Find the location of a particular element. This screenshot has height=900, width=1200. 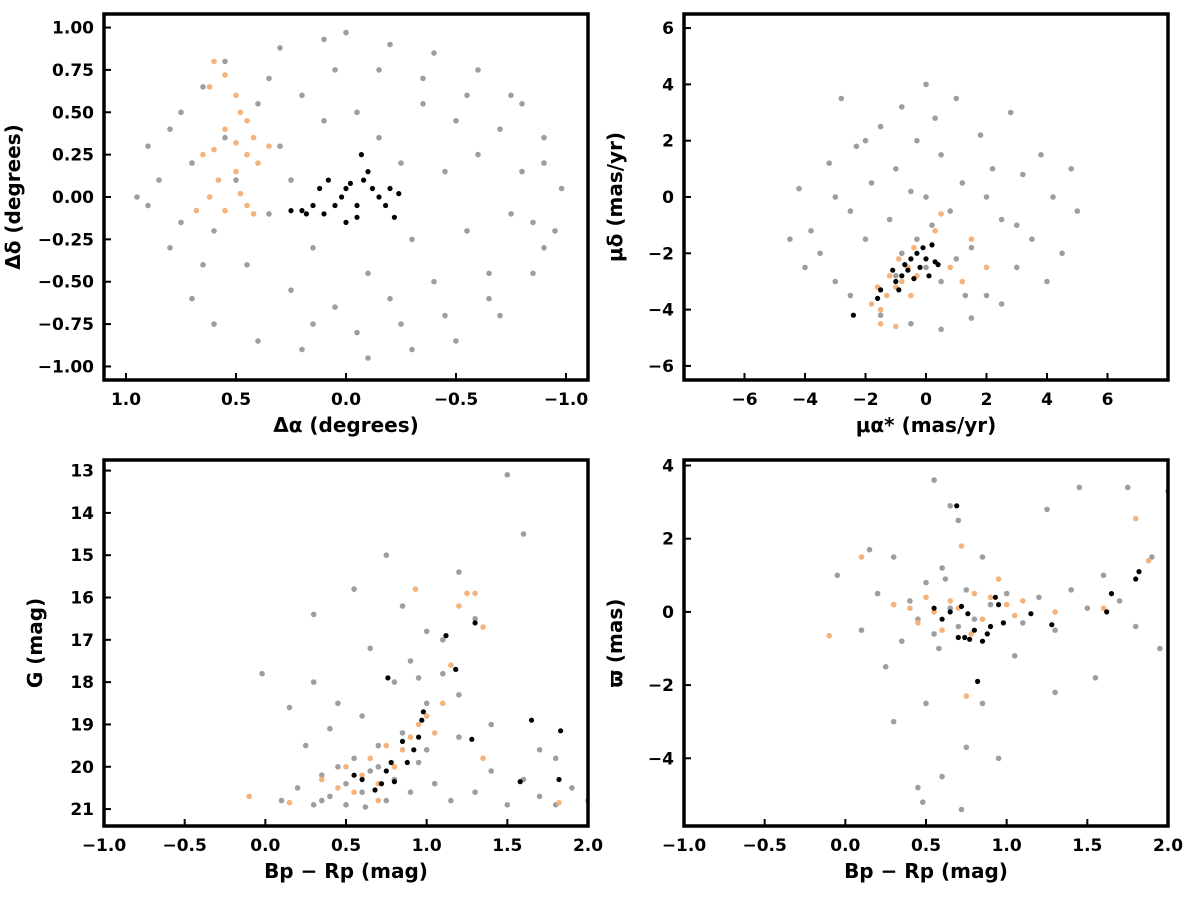

sky-ylabel: Δδ (degrees) is located at coordinates (13, 197).